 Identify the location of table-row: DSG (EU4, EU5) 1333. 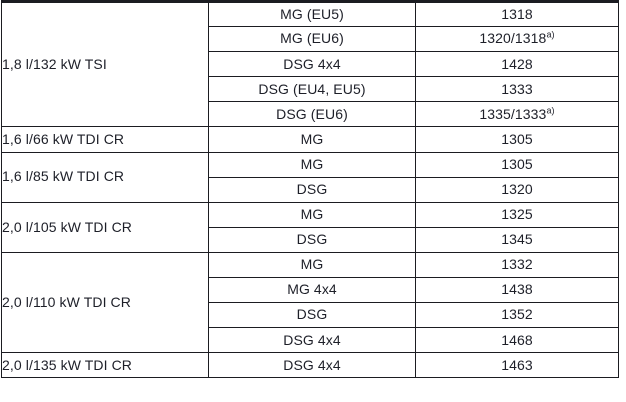
(310, 89).